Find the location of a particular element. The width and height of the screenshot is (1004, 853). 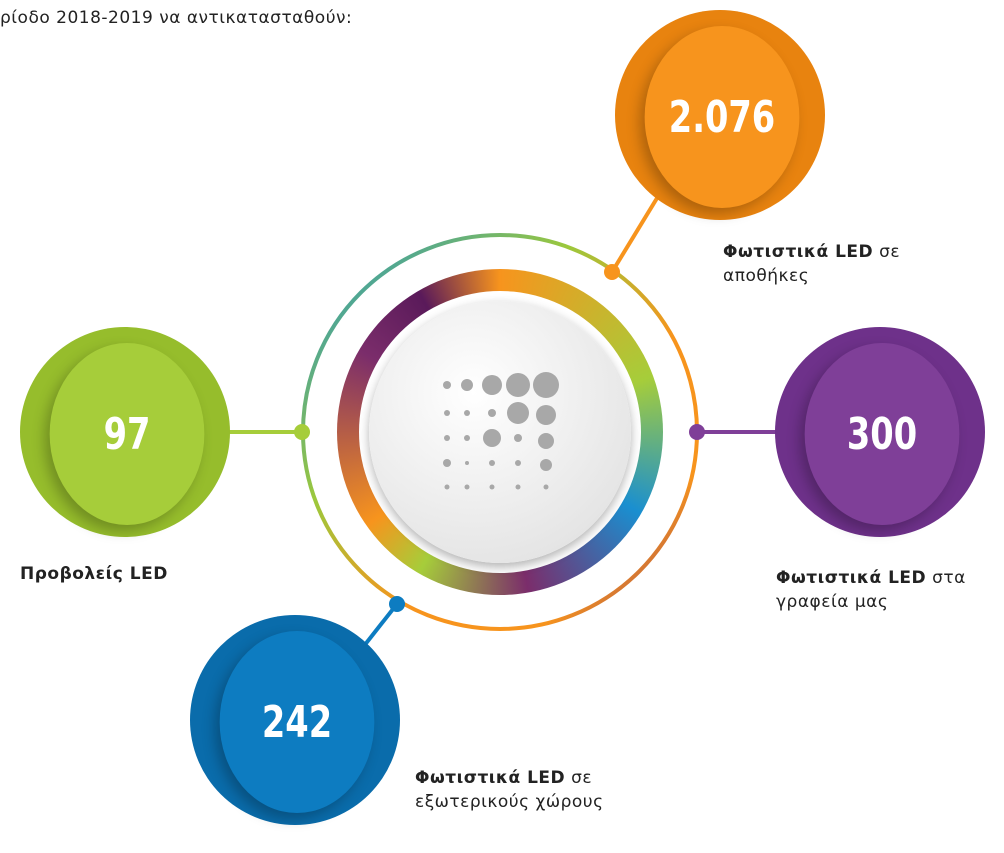

bubble: 2.076 is located at coordinates (720, 115).